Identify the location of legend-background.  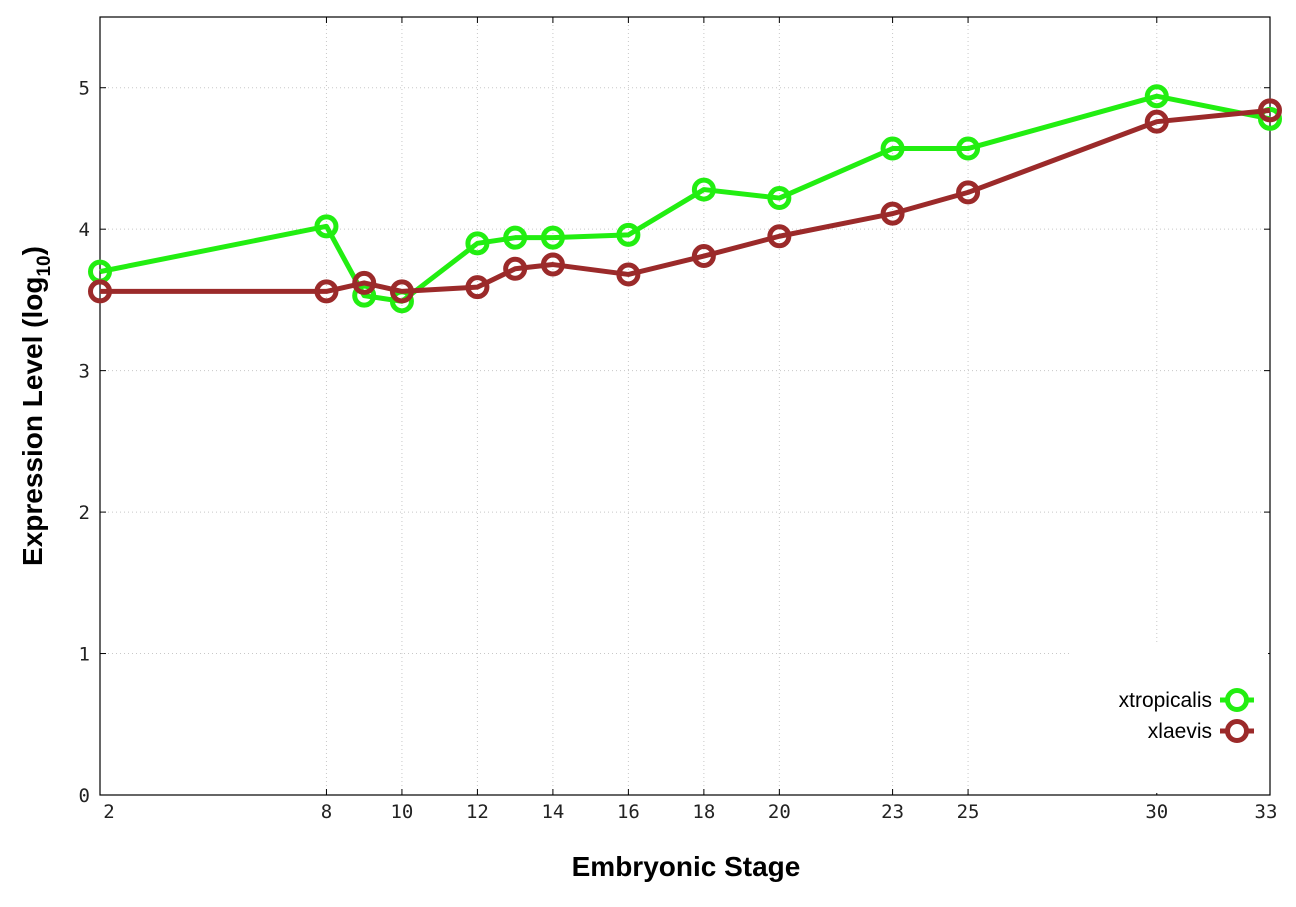
(1170, 719).